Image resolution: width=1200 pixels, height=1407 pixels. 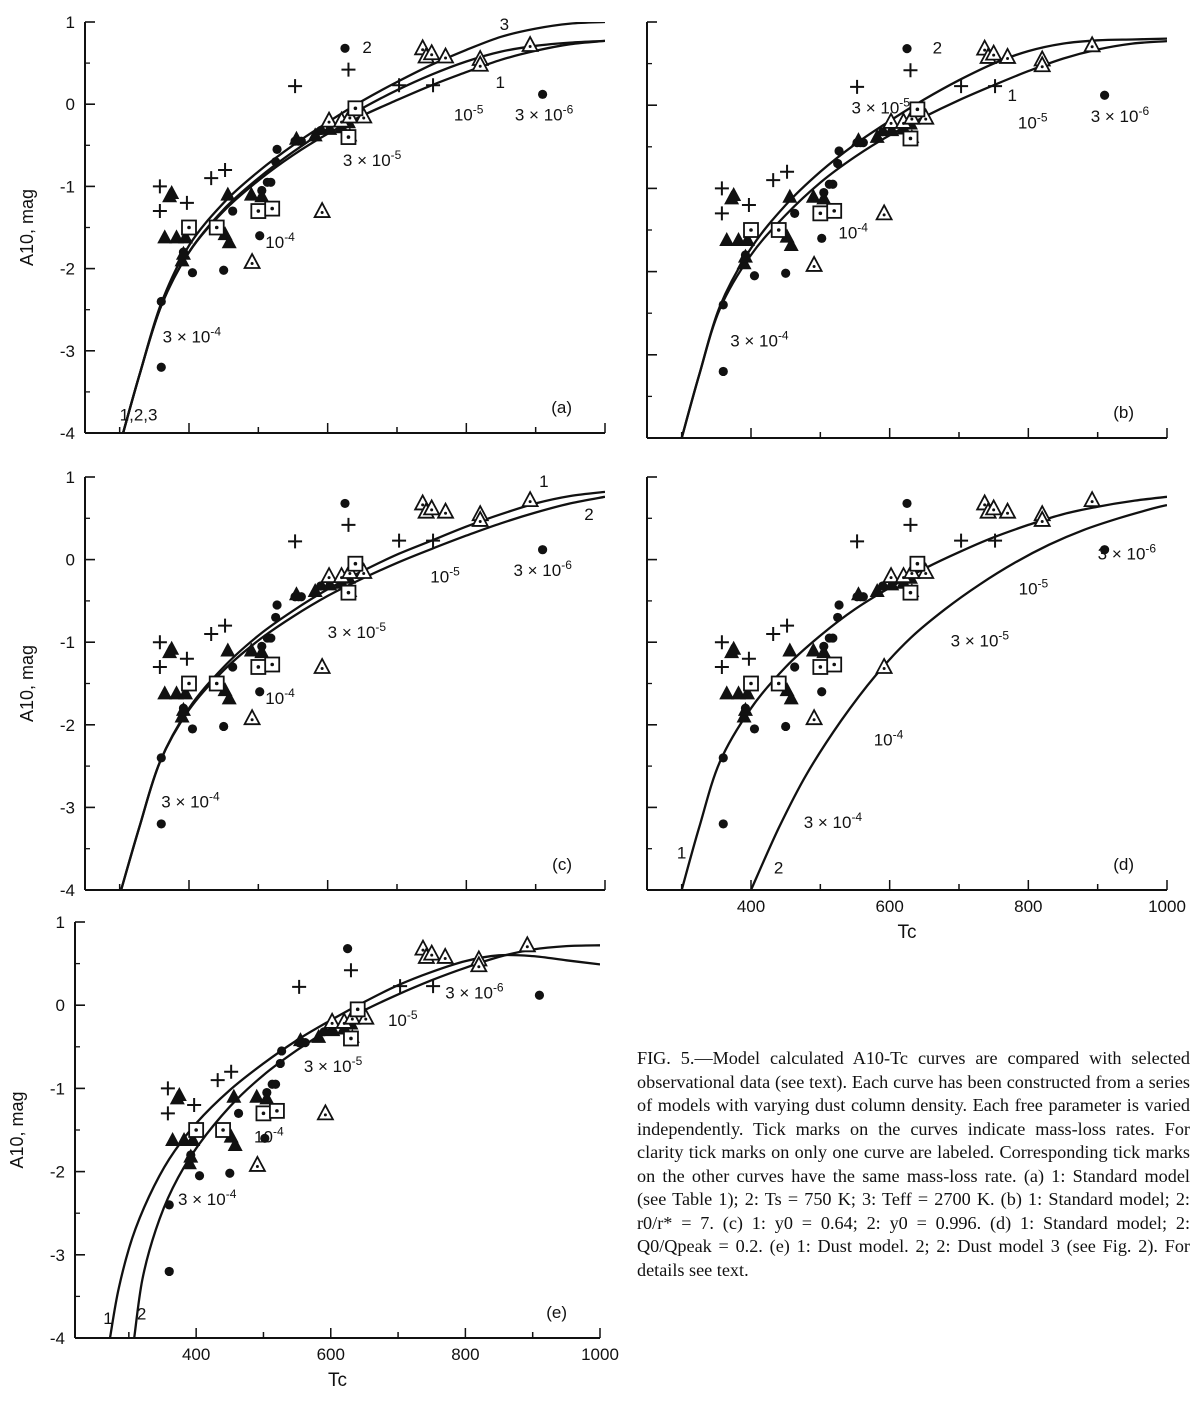 What do you see at coordinates (331, 1354) in the screenshot?
I see `x-tick-label: 600` at bounding box center [331, 1354].